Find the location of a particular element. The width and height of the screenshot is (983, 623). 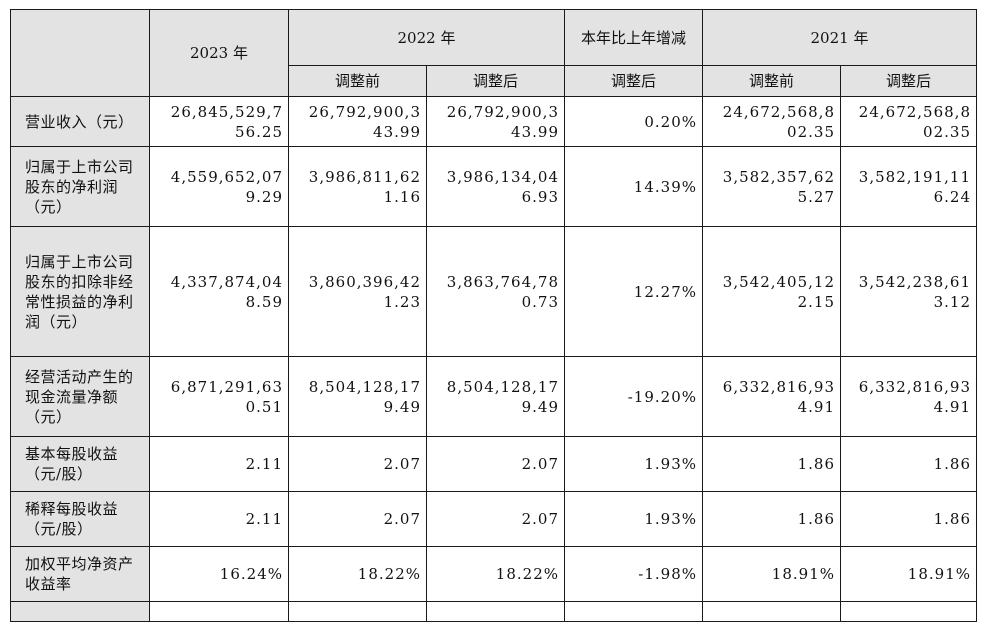

cell-y2022-before: 18.22% is located at coordinates (357, 574).